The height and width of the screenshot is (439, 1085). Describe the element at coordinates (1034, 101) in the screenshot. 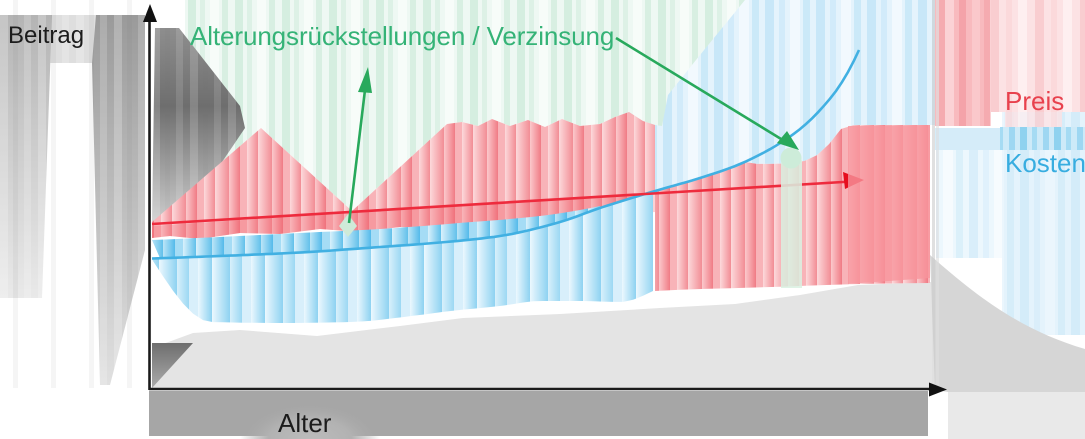

I see `svg-text: Preis` at that location.